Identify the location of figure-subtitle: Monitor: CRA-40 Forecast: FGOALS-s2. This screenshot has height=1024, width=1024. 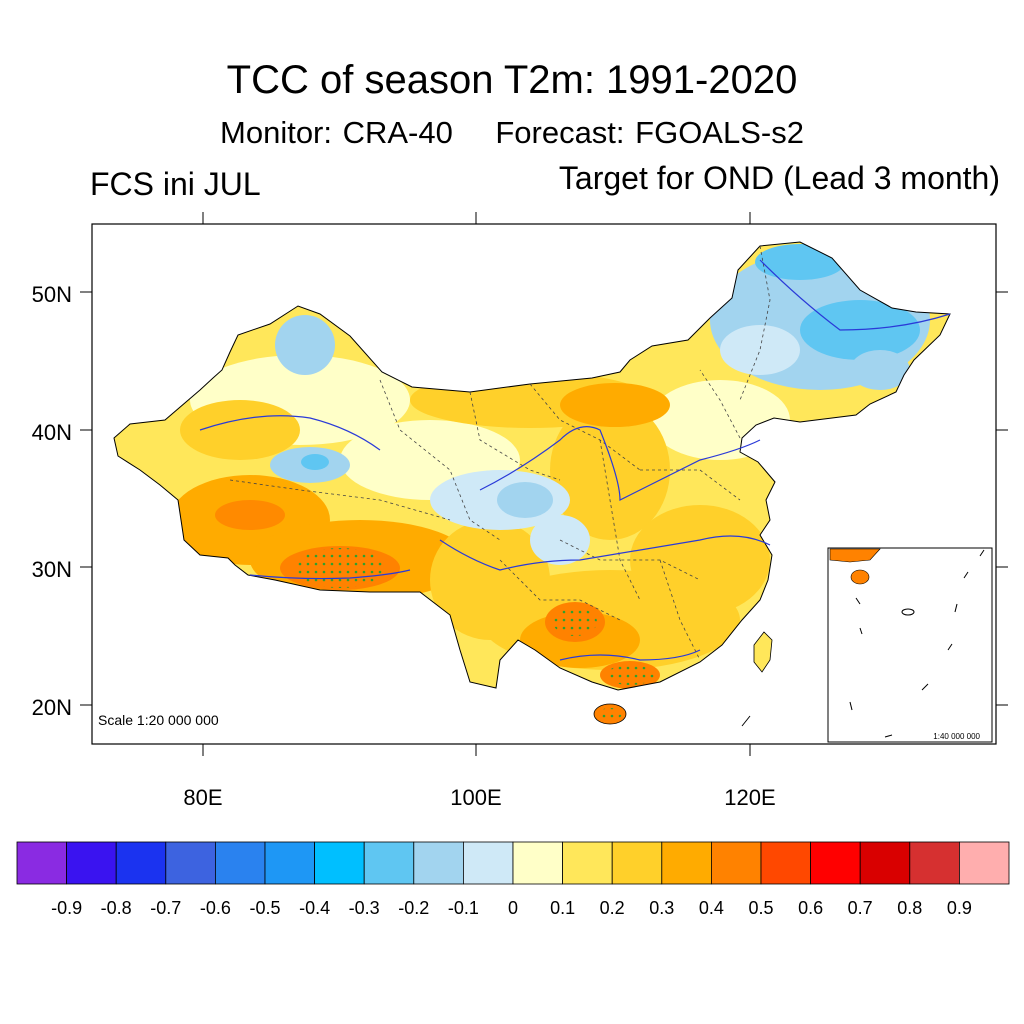
(512, 133).